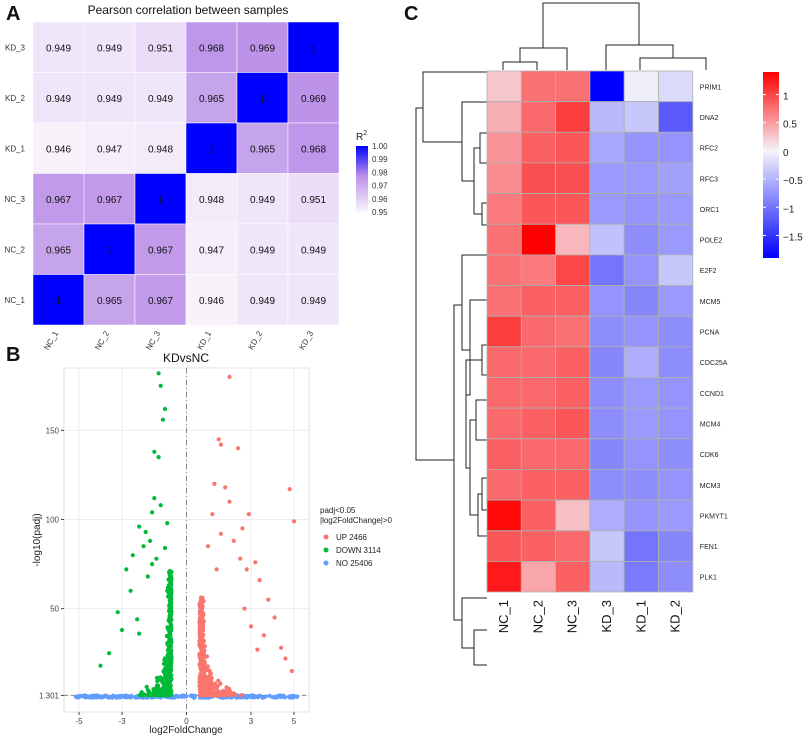 The width and height of the screenshot is (809, 737). I want to click on legend-tick: 0.96, so click(380, 199).